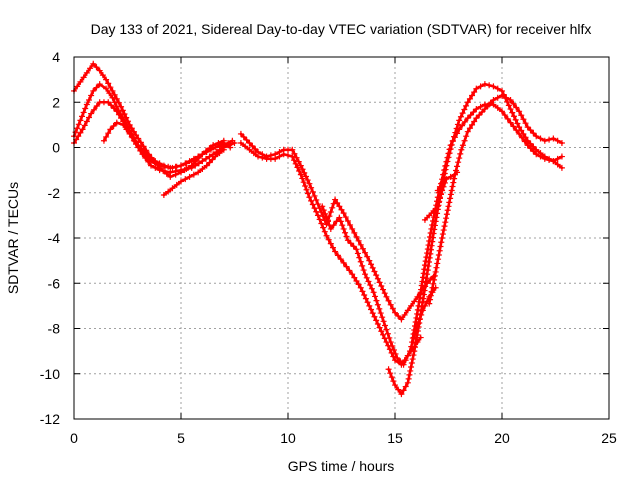  Describe the element at coordinates (56, 102) in the screenshot. I see `y-tick-label: 2` at that location.